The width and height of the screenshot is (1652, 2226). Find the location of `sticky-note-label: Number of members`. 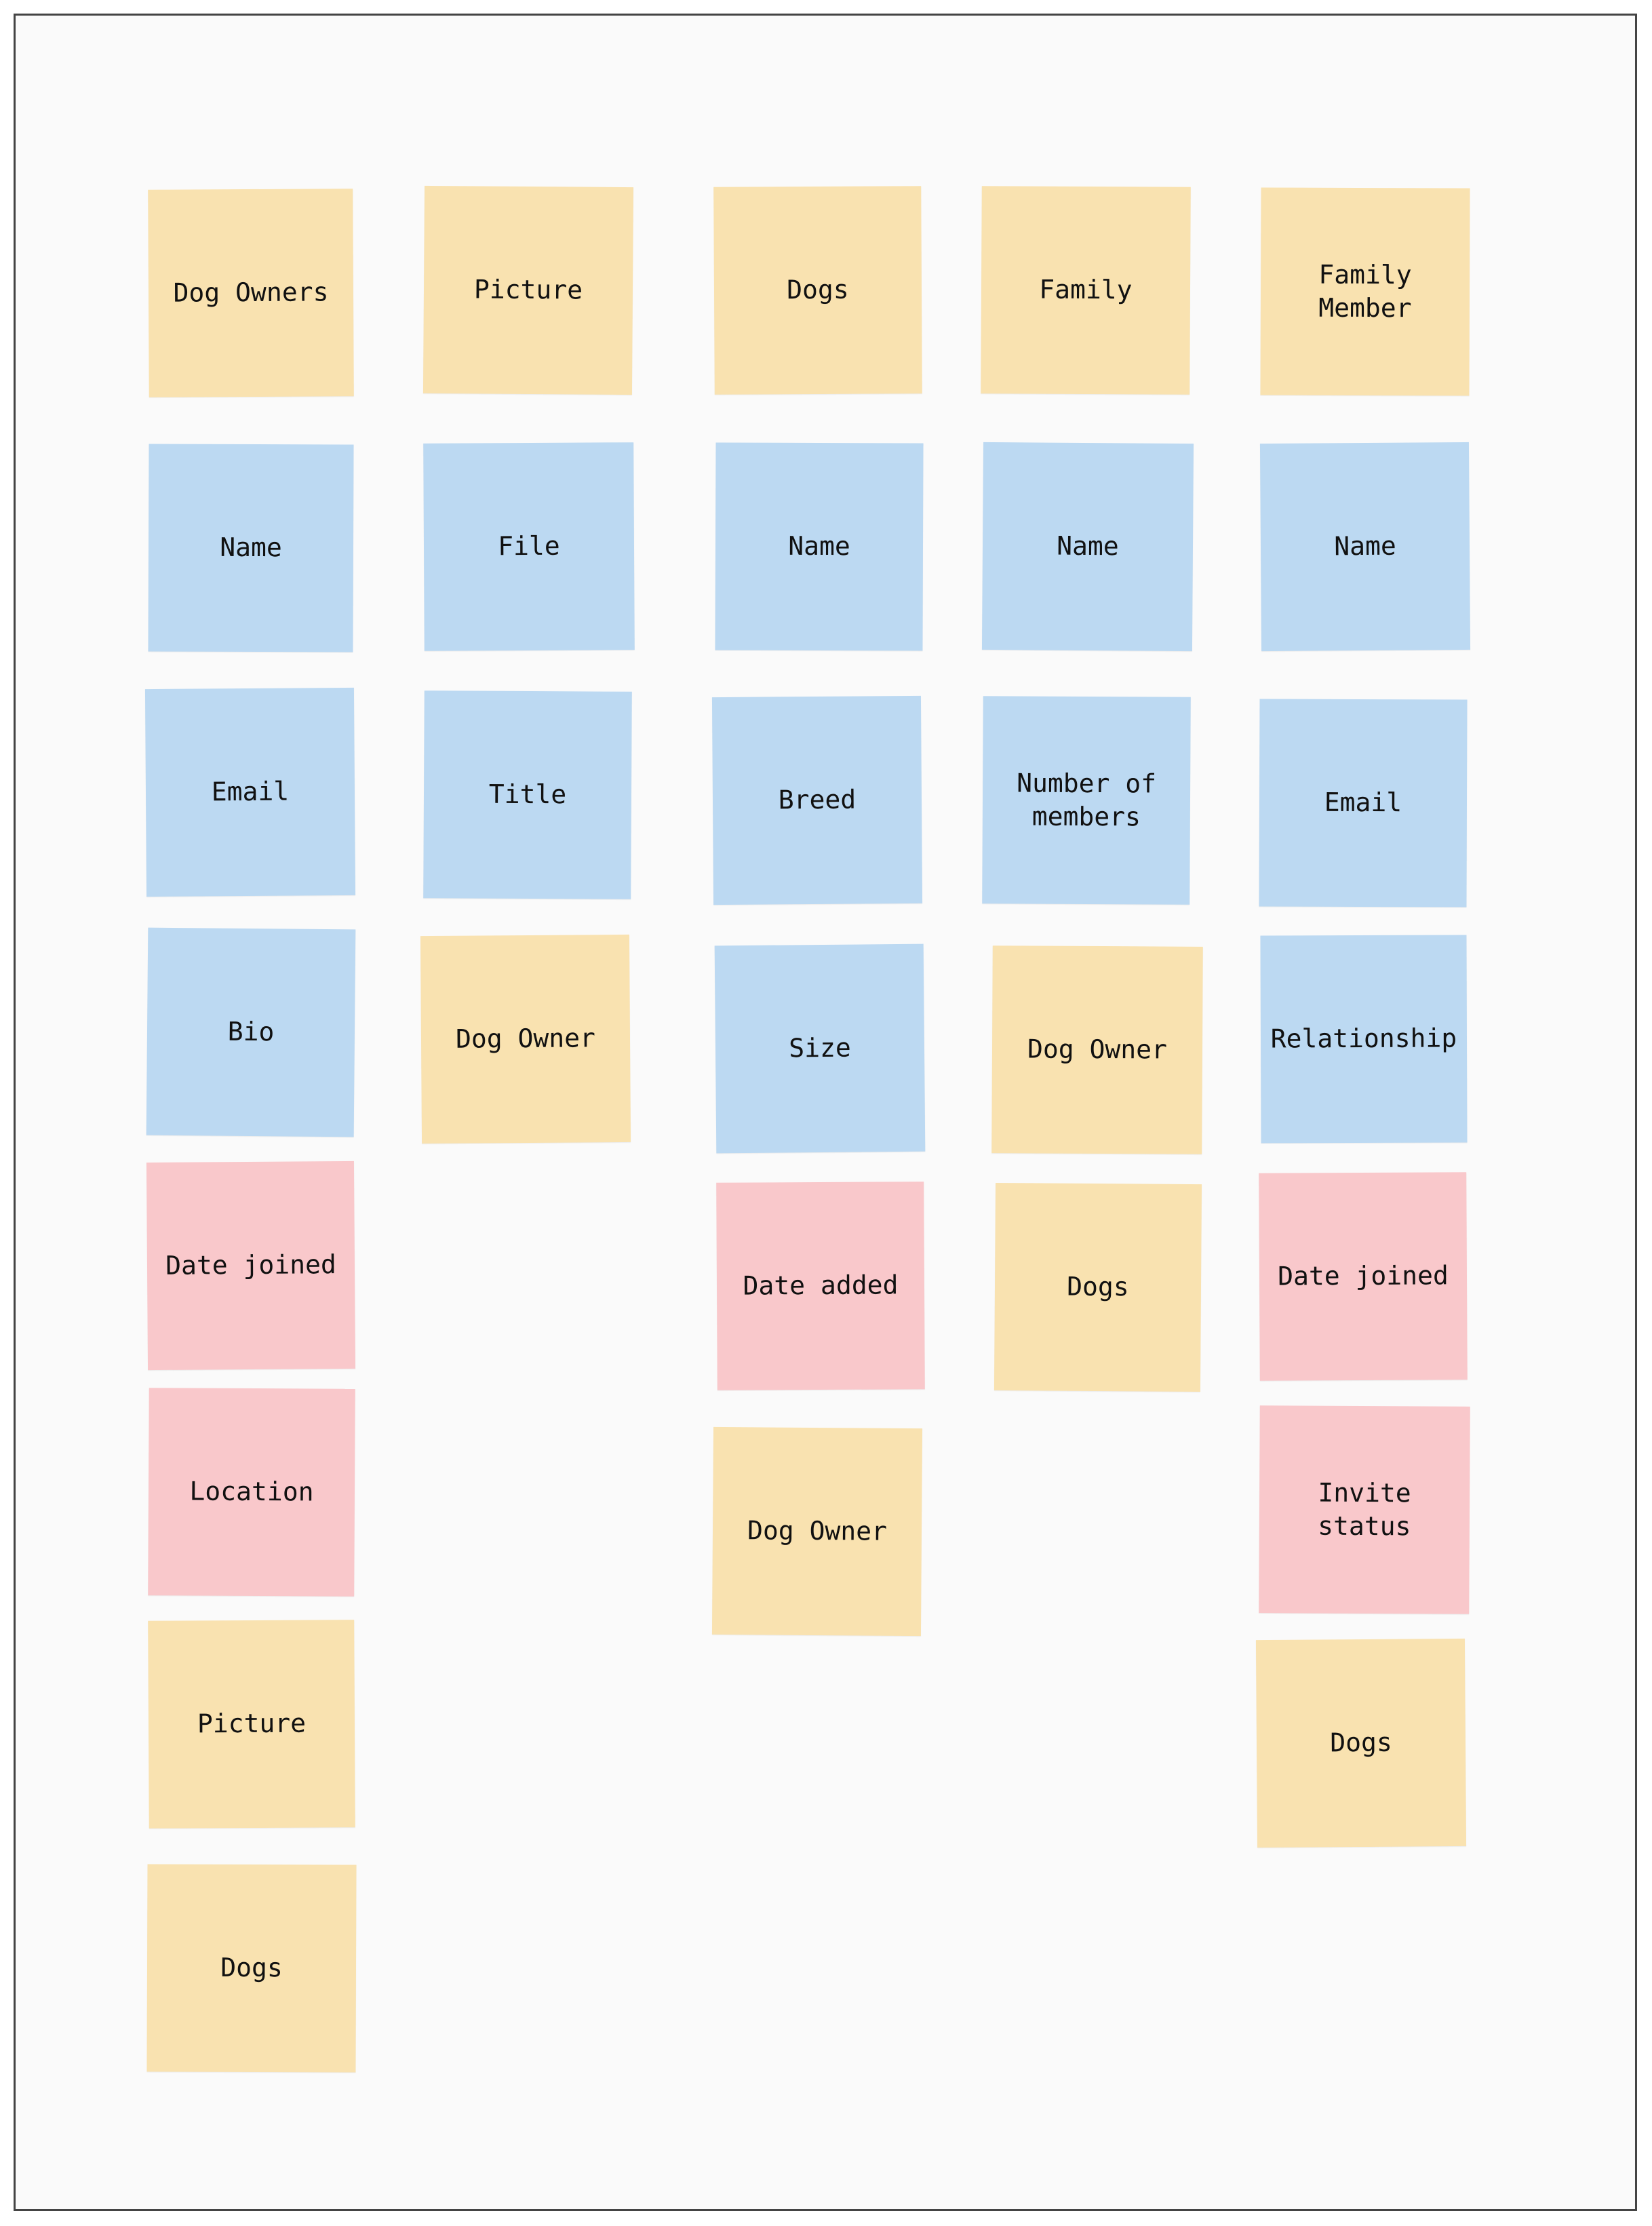

sticky-note-label: Number of members is located at coordinates (1087, 800).